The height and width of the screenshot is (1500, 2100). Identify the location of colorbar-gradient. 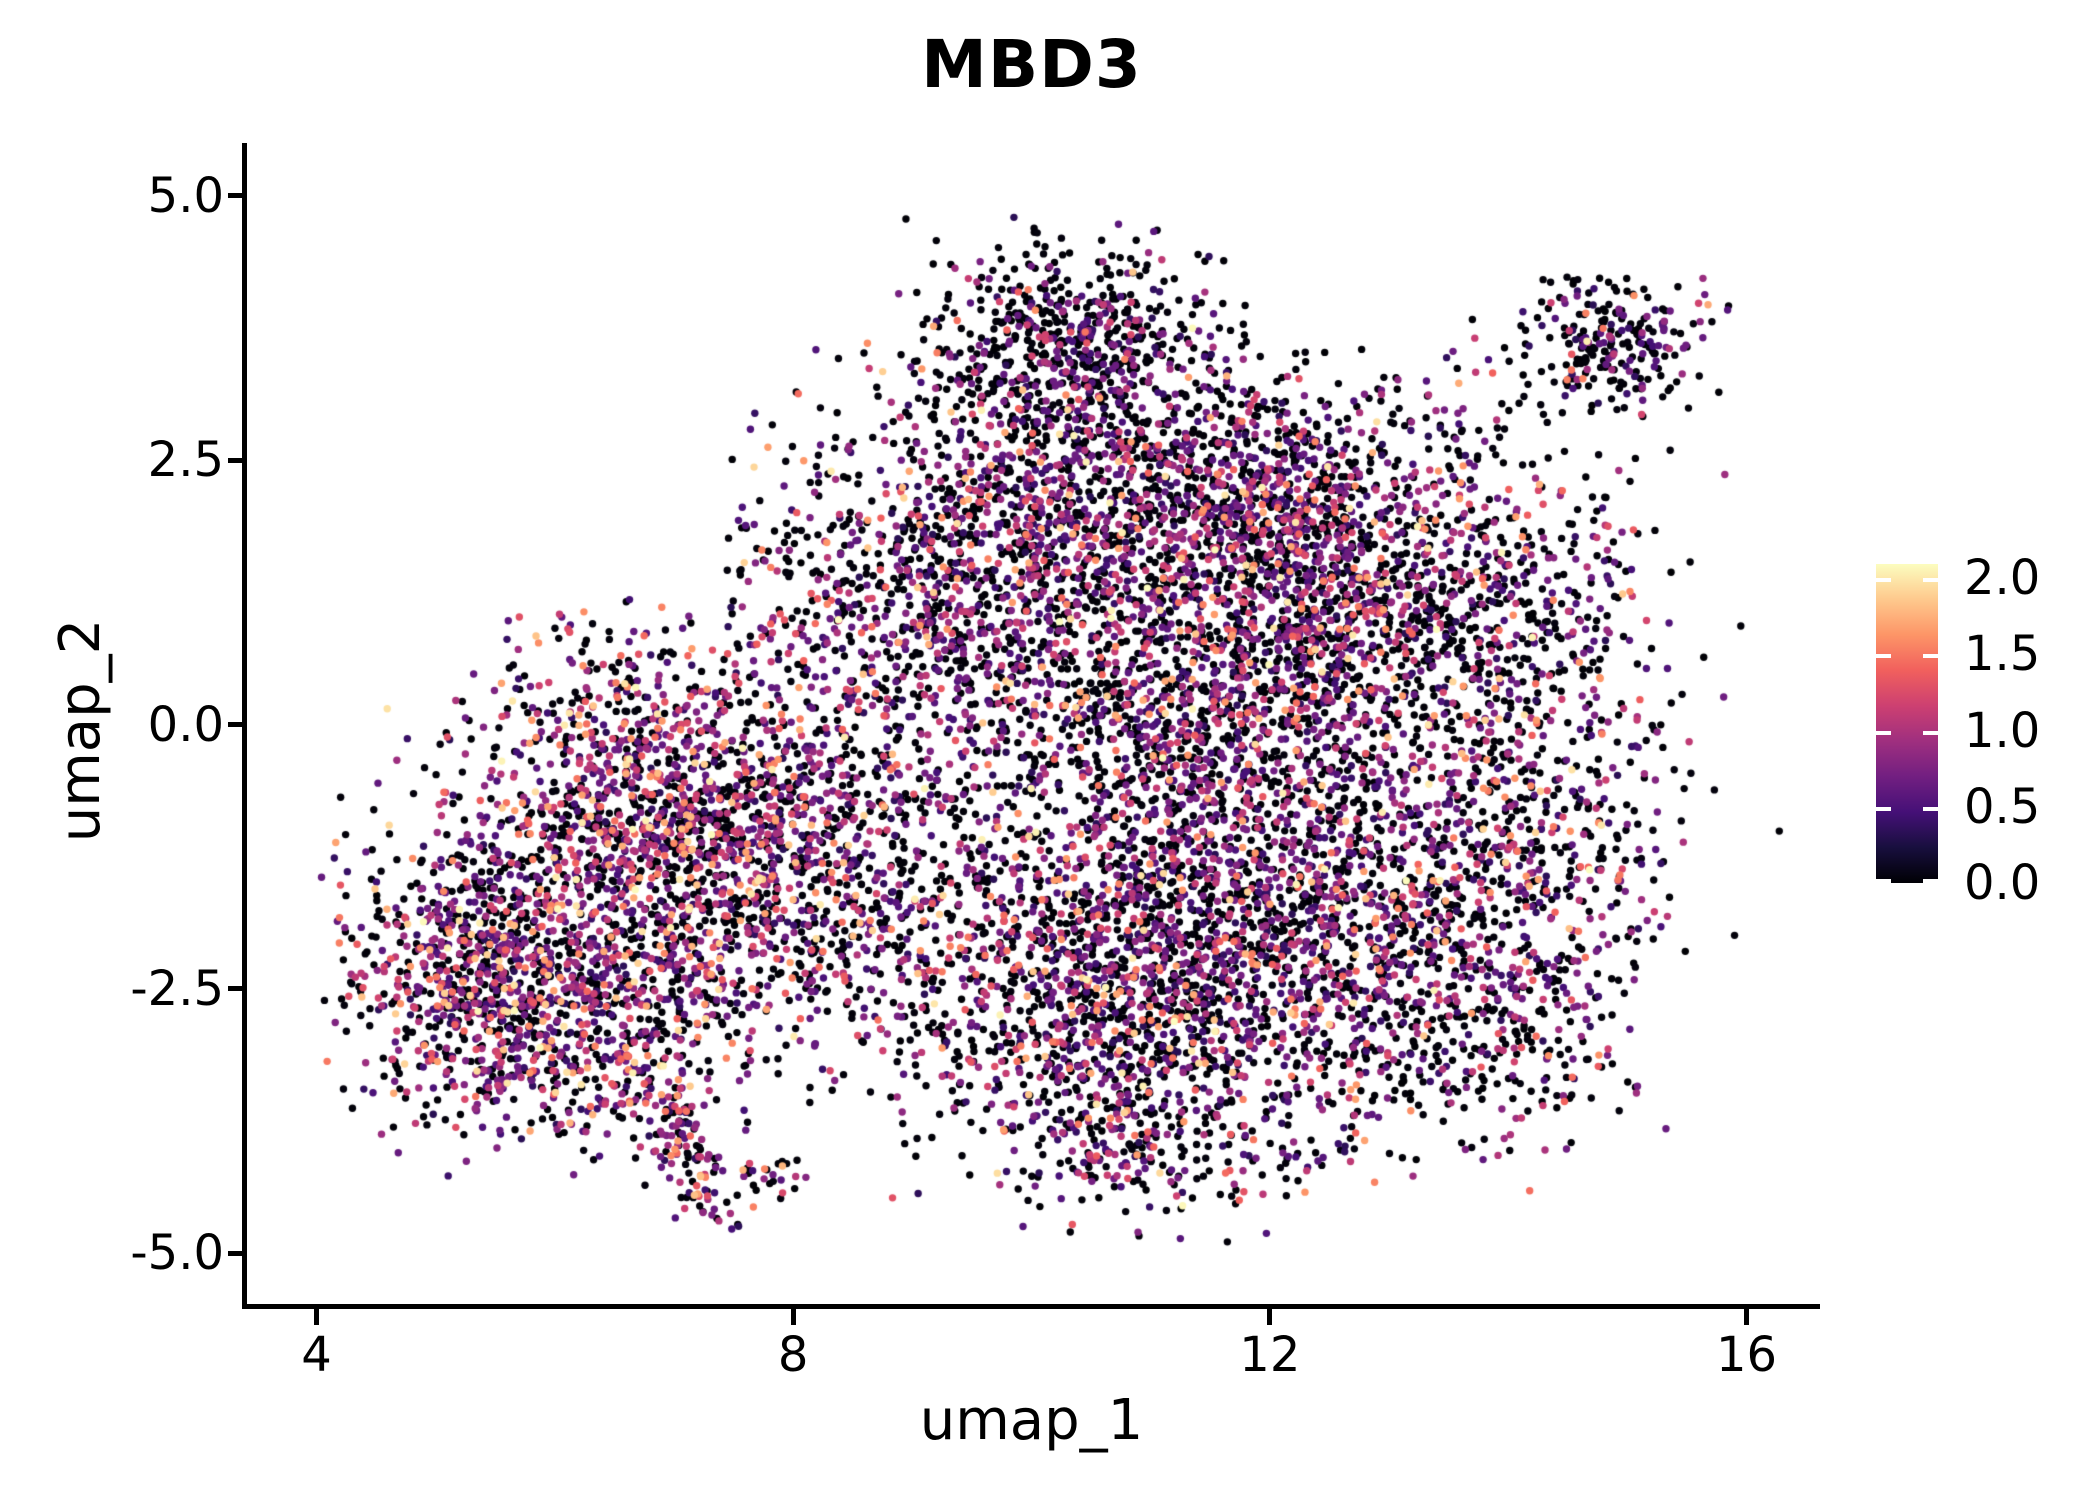
(1907, 723).